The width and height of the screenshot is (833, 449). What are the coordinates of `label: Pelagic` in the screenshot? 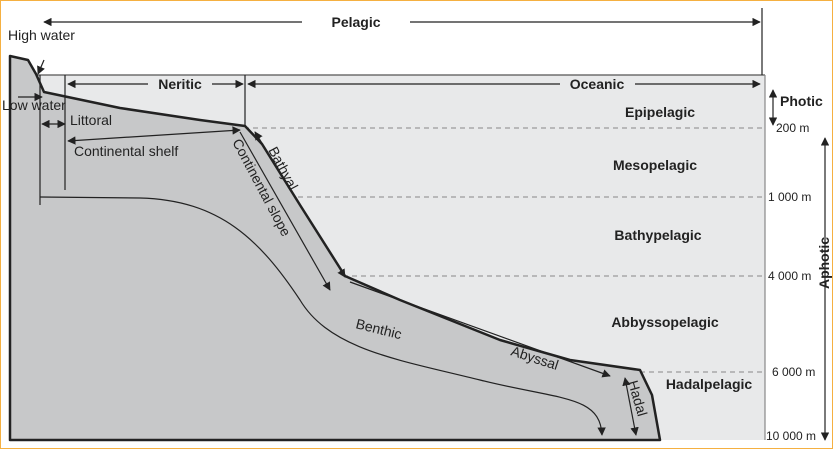 It's located at (355, 22).